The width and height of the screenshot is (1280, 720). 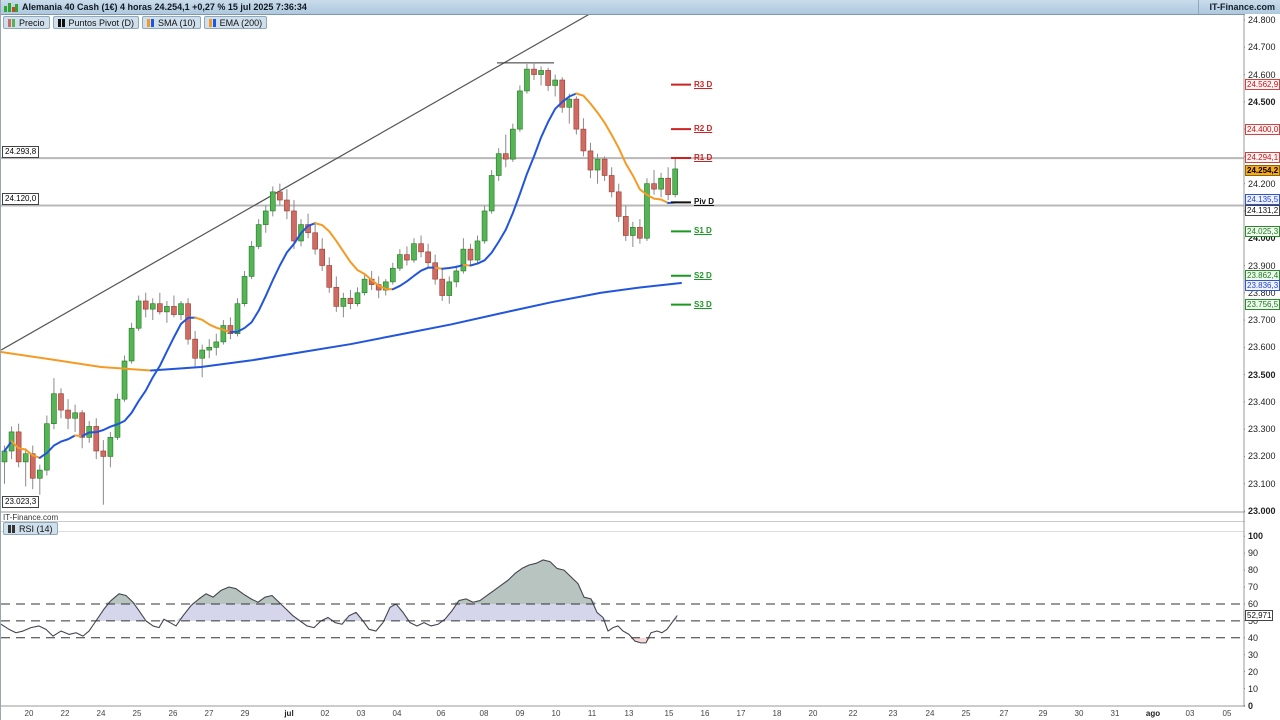 What do you see at coordinates (12, 528) in the screenshot?
I see `rsi-icon` at bounding box center [12, 528].